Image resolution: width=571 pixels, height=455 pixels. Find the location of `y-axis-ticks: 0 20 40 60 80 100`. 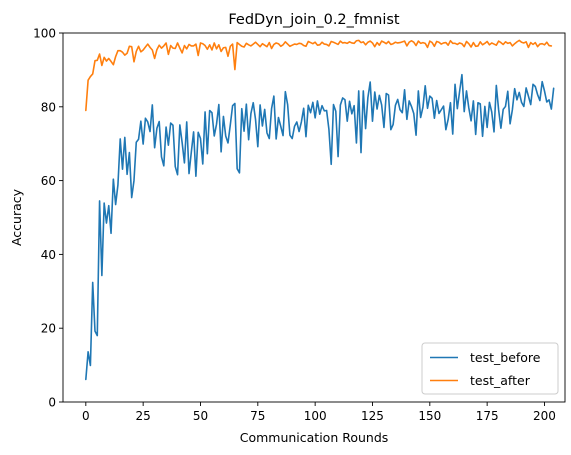

y-axis-ticks: 0 20 40 60 80 100 is located at coordinates (48, 218).